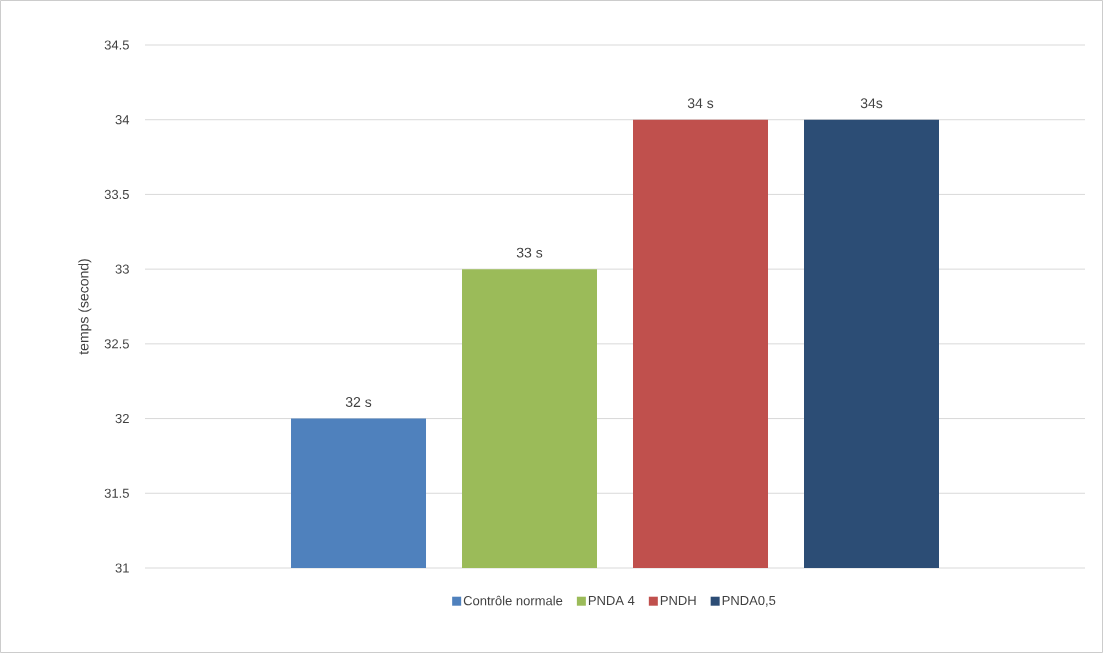  Describe the element at coordinates (871, 103) in the screenshot. I see `data-label: 34s` at that location.